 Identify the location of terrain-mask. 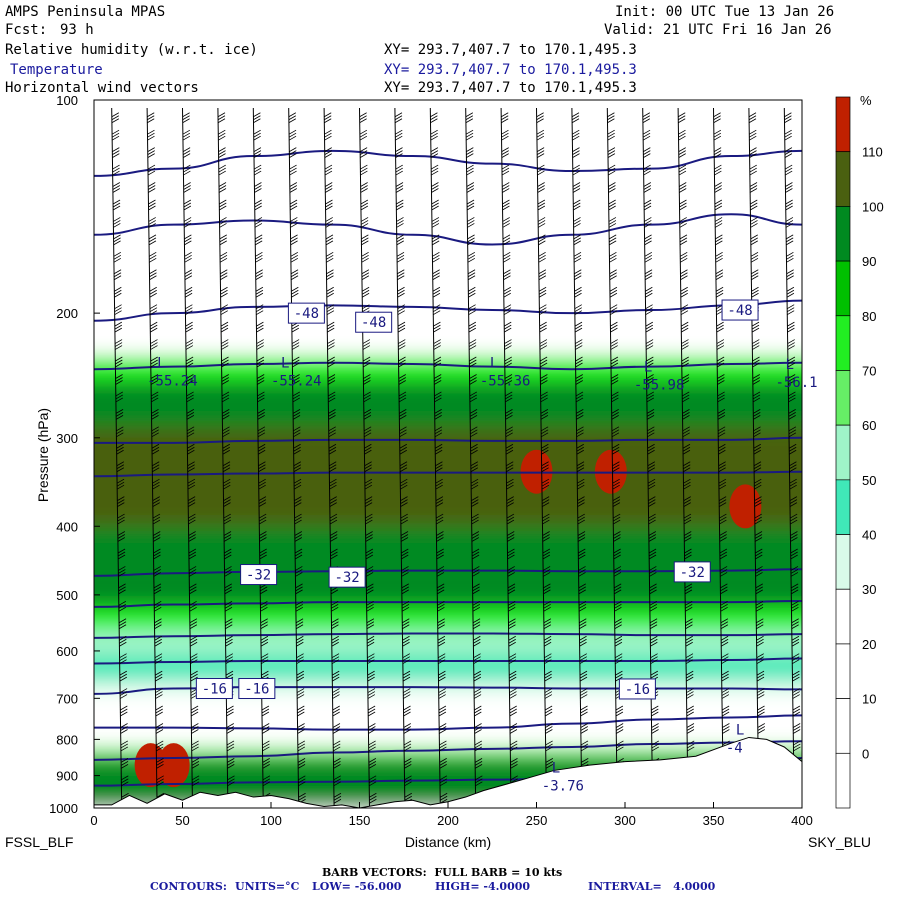
(448, 772).